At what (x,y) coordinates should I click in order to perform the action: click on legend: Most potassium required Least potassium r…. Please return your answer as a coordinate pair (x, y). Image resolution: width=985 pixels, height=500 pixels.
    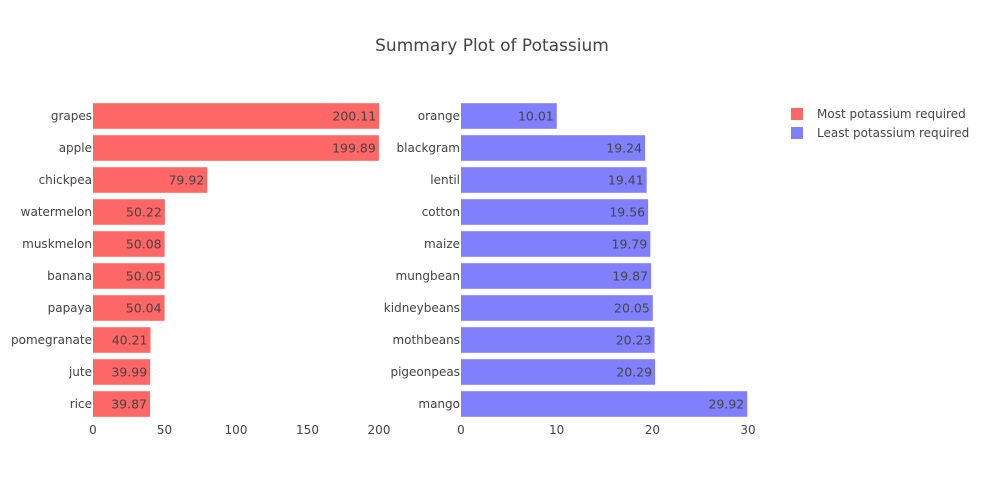
    Looking at the image, I should click on (880, 123).